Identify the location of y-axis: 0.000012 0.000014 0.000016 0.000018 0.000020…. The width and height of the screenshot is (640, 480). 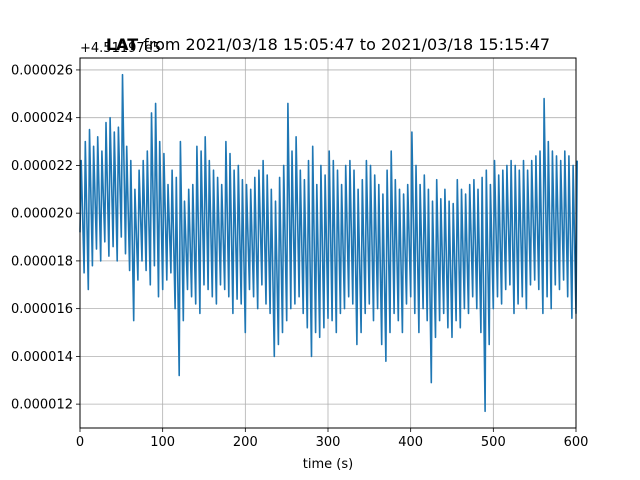
(45, 238).